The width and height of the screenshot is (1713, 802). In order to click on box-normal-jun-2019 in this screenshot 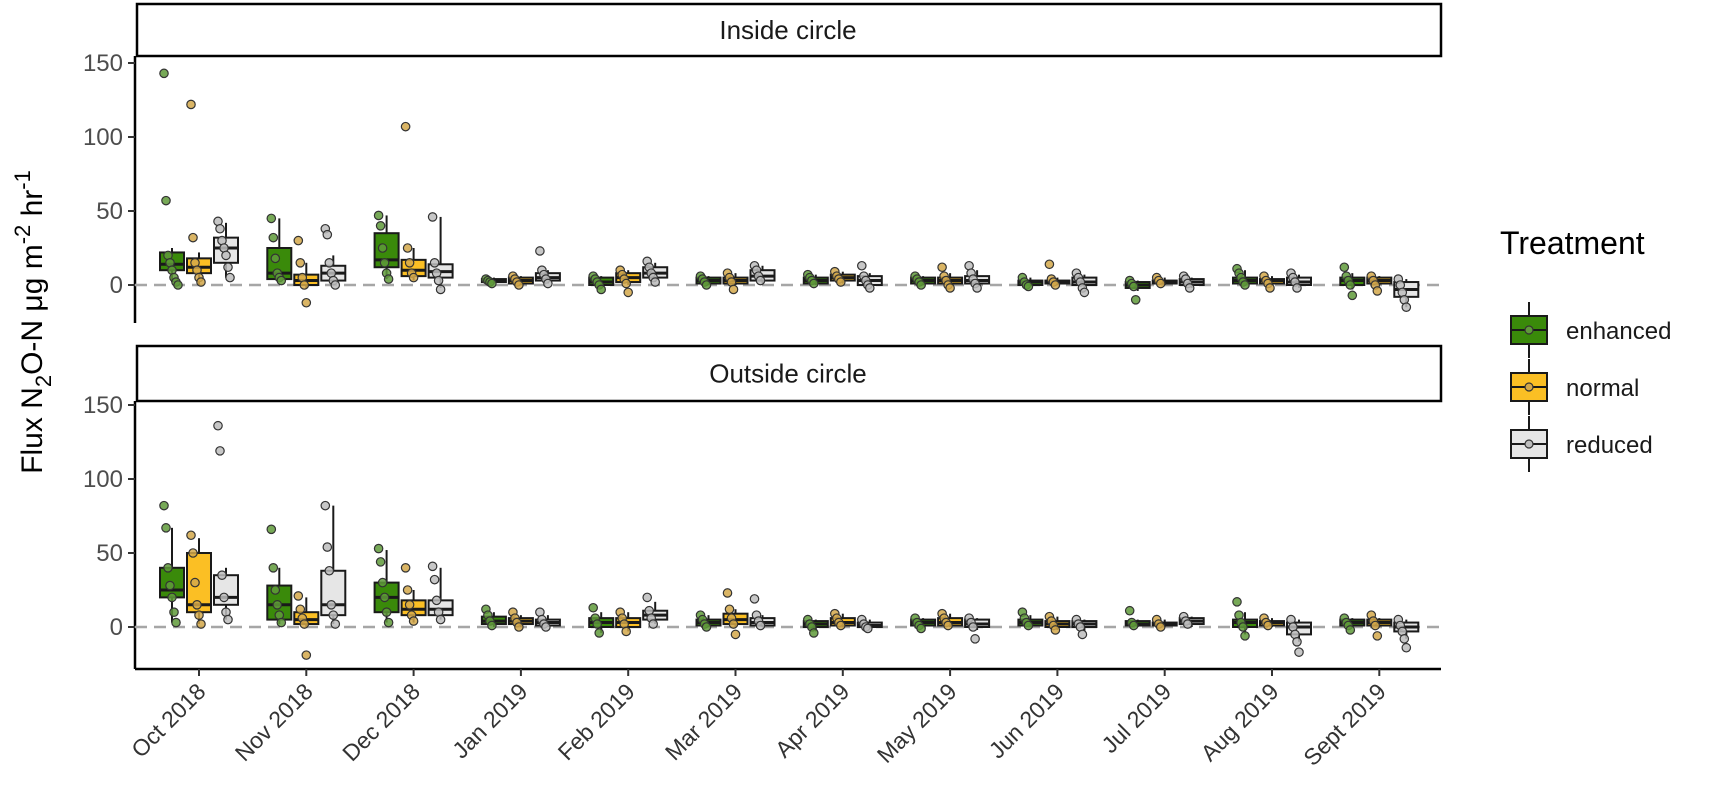, I will do `click(1057, 274)`.